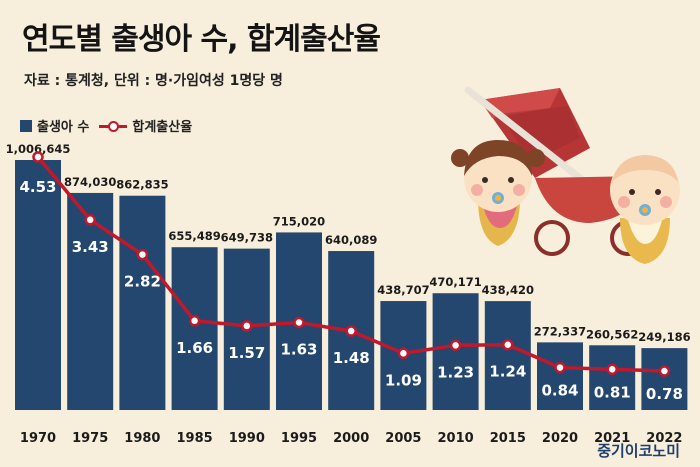 The height and width of the screenshot is (467, 700). What do you see at coordinates (560, 376) in the screenshot?
I see `bar-2020` at bounding box center [560, 376].